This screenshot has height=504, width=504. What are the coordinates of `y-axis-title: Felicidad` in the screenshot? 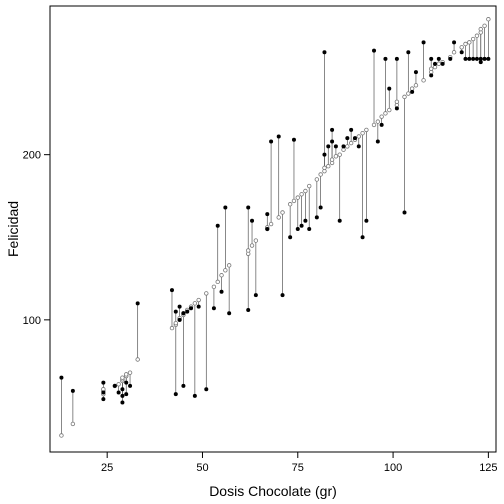 It's located at (13, 229).